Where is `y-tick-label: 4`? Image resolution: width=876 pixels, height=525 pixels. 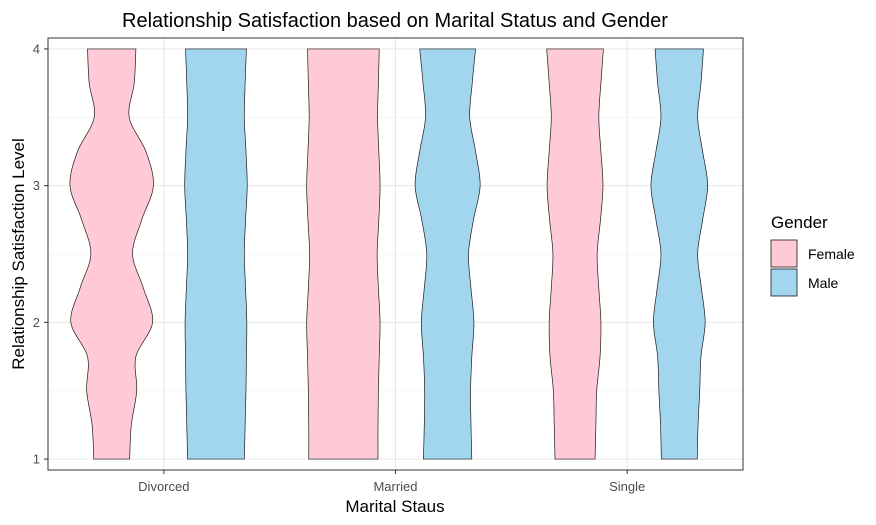
y-tick-label: 4 is located at coordinates (36, 48).